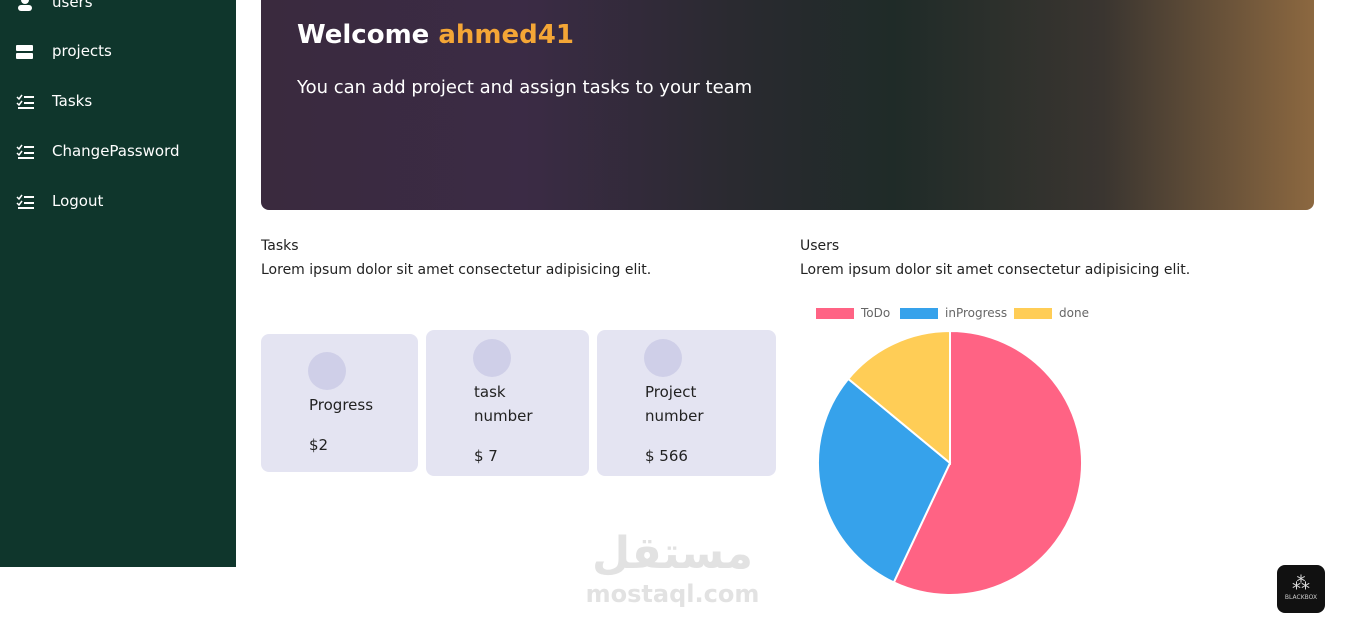 The image size is (1345, 621). I want to click on card-label: Progress, so click(341, 405).